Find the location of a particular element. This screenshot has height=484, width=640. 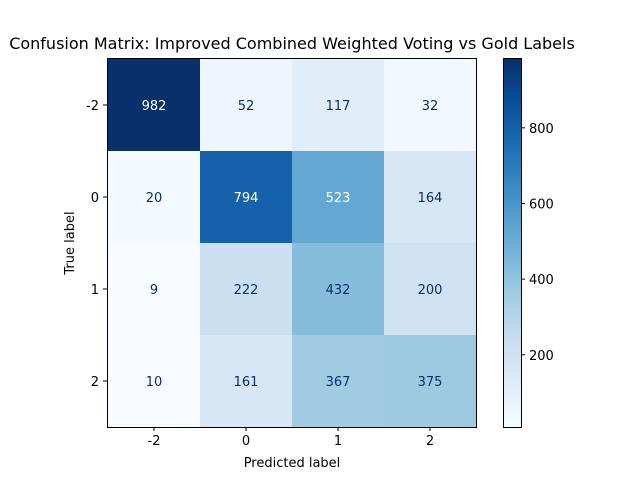

cell-value-label: 10 is located at coordinates (154, 382).